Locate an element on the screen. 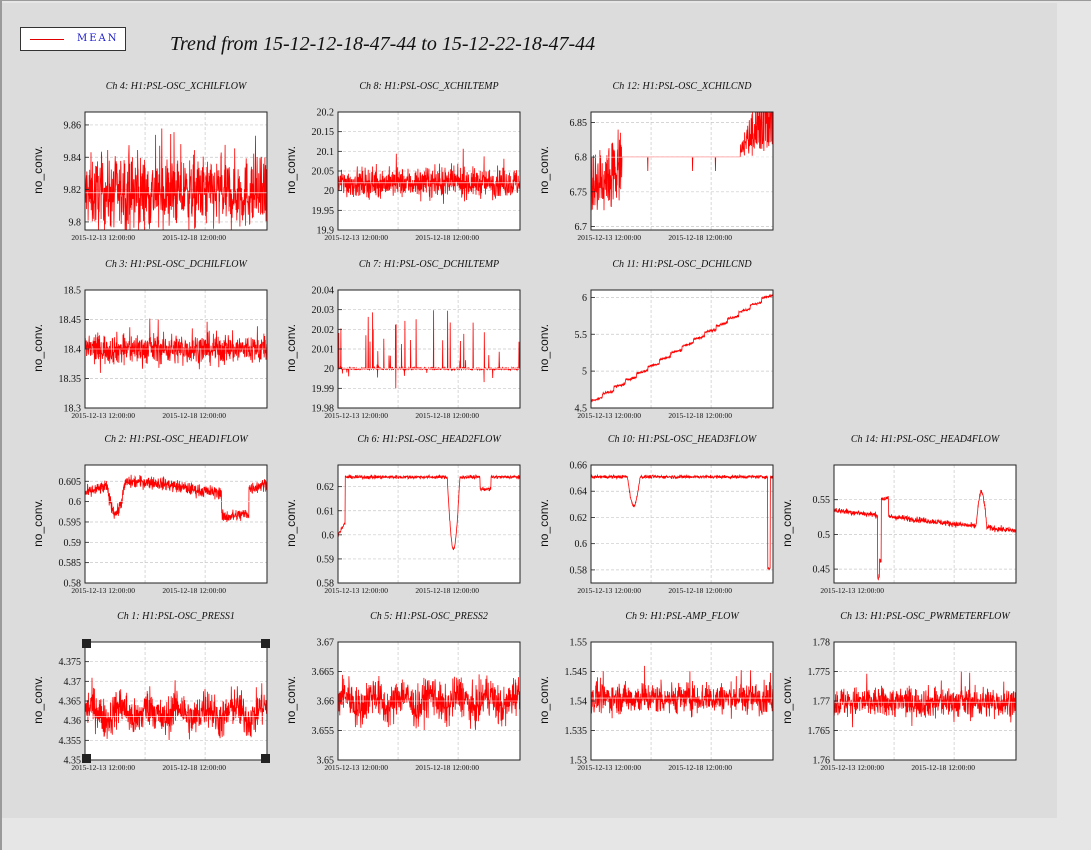  y-tick-label: 3.665 is located at coordinates (323, 672).